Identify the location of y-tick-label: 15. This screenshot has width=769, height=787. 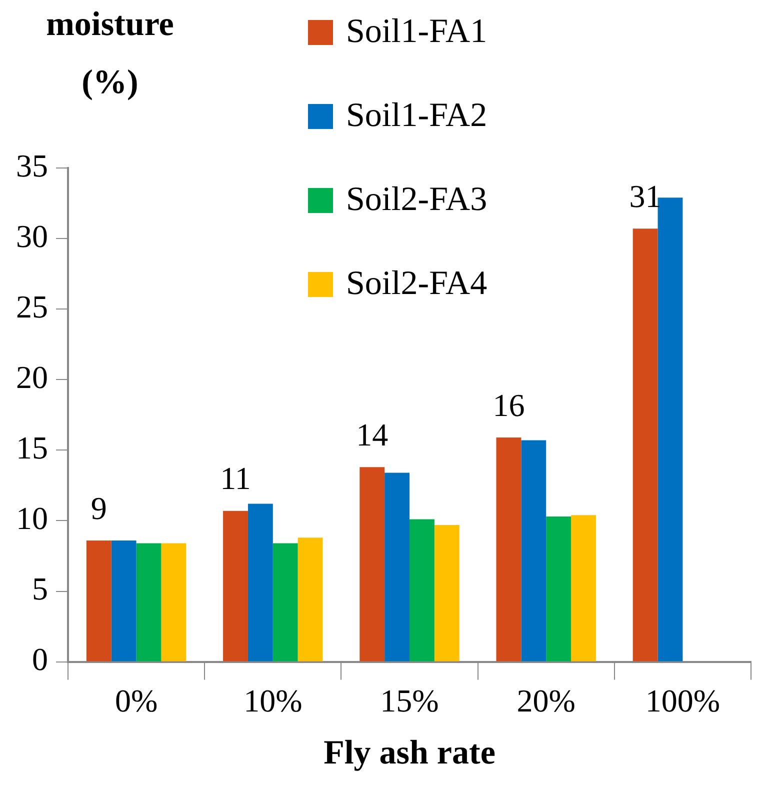
(32, 448).